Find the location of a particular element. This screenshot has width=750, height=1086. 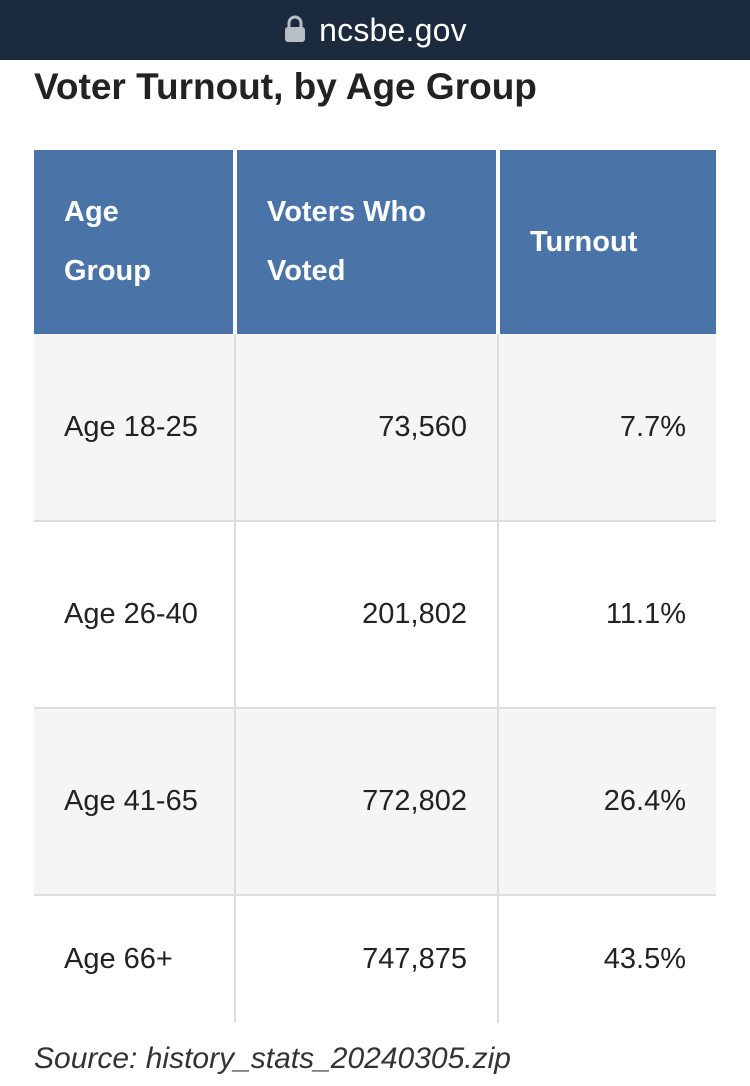

turnout-cell: 11.1% is located at coordinates (606, 615).